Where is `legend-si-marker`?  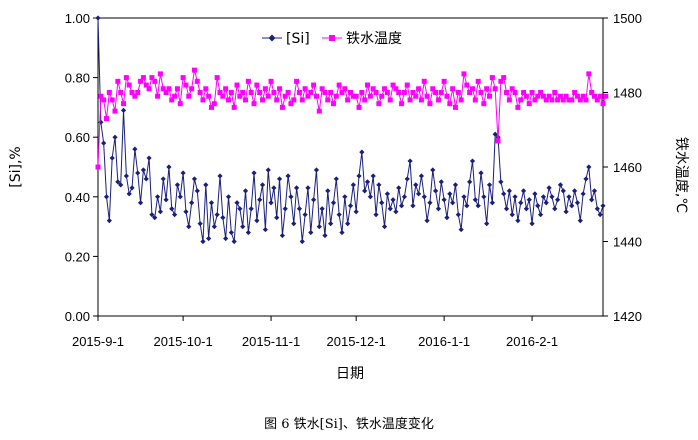
legend-si-marker is located at coordinates (272, 38).